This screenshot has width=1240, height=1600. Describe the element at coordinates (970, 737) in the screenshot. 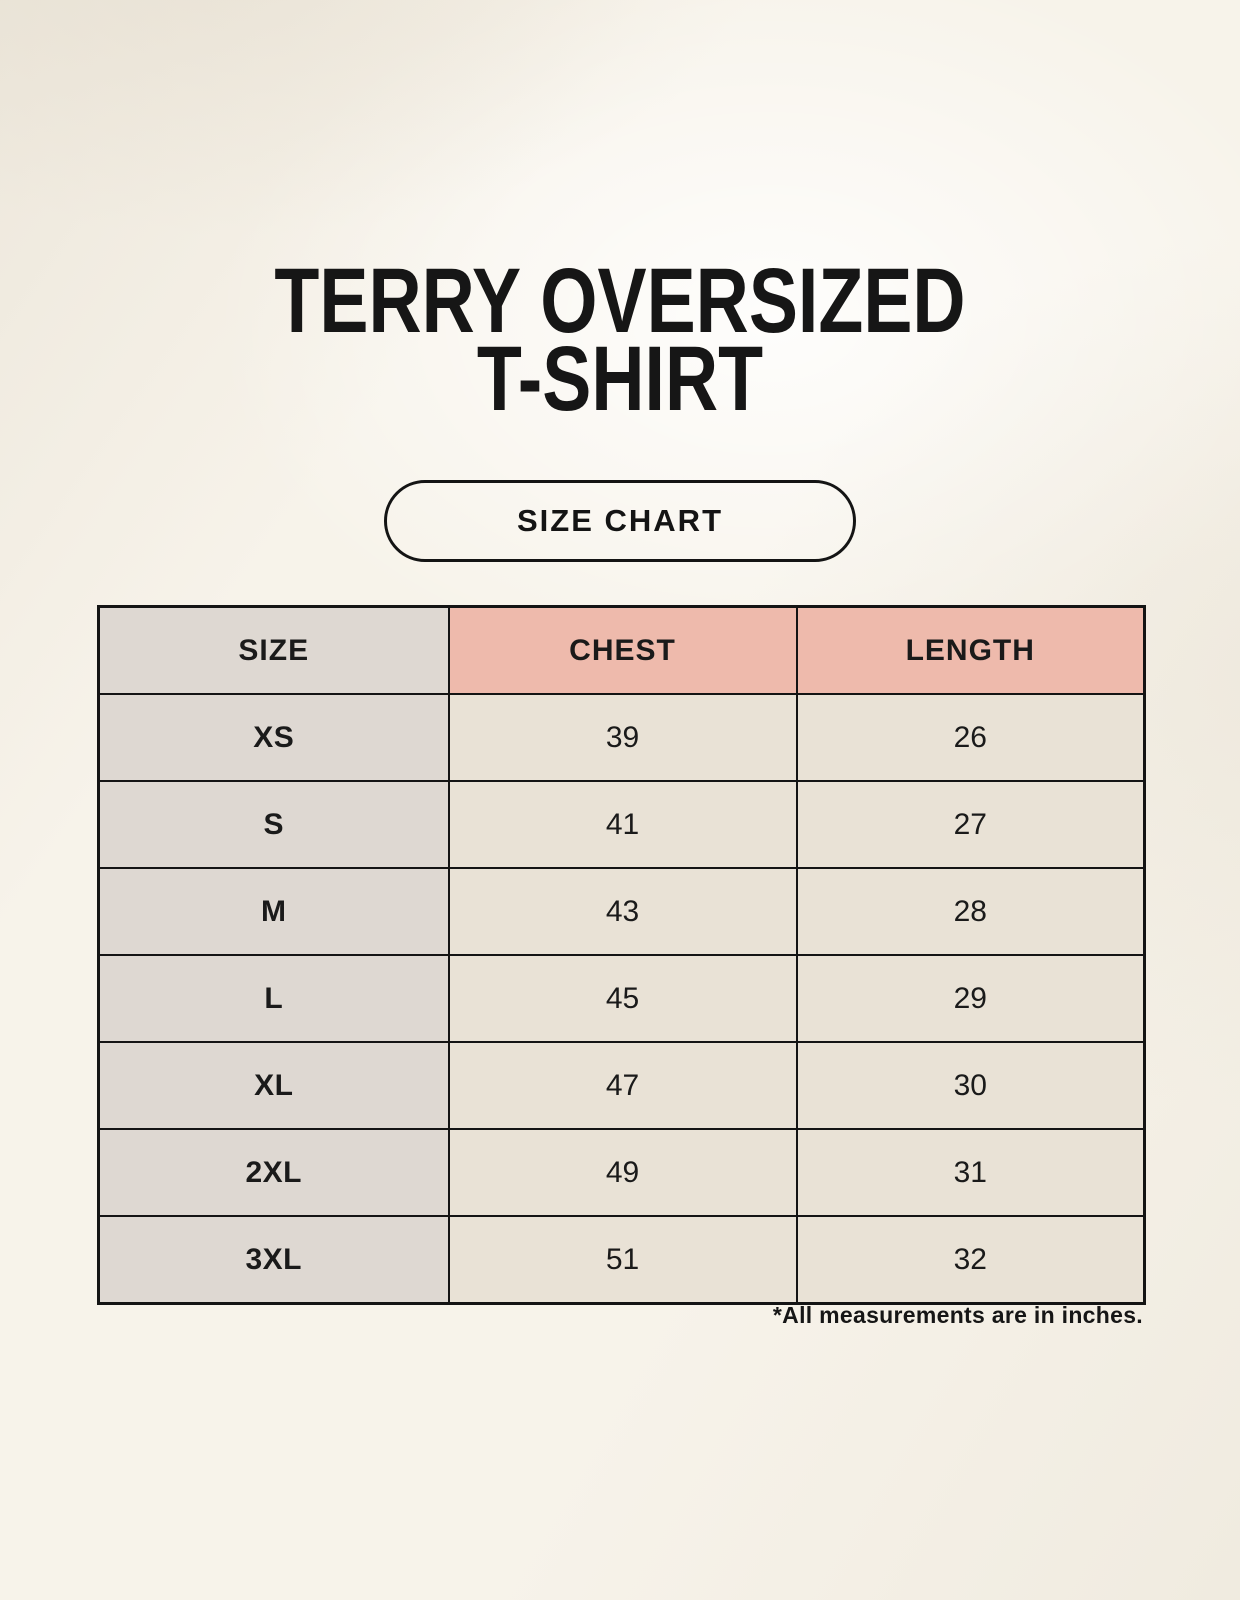

I see `value-cell: 26` at that location.